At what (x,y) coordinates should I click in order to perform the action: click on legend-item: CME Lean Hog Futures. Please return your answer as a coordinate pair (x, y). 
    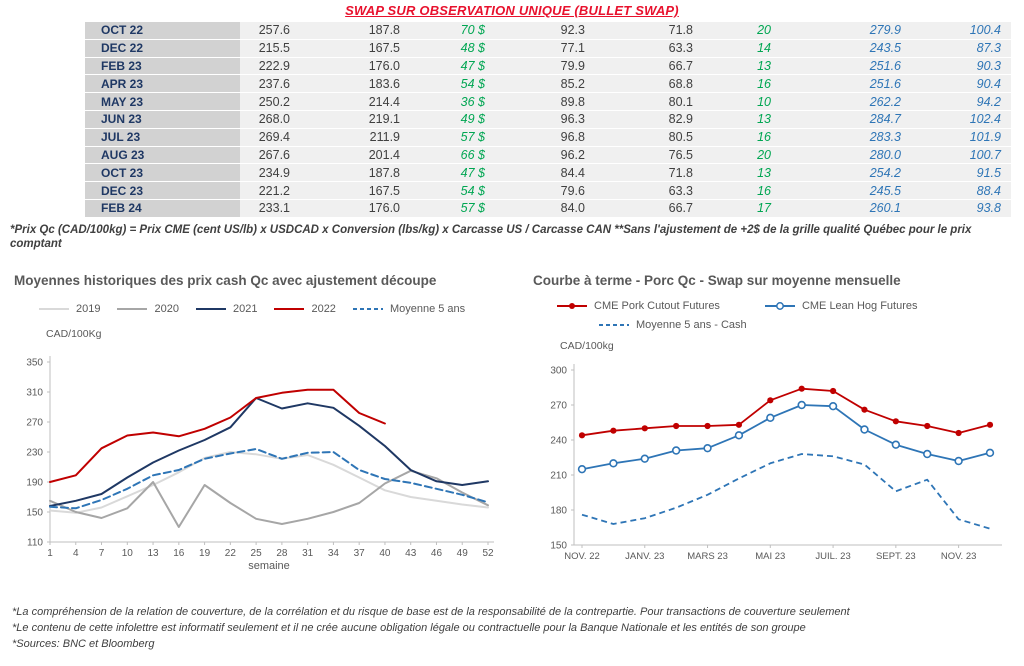
    Looking at the image, I should click on (841, 306).